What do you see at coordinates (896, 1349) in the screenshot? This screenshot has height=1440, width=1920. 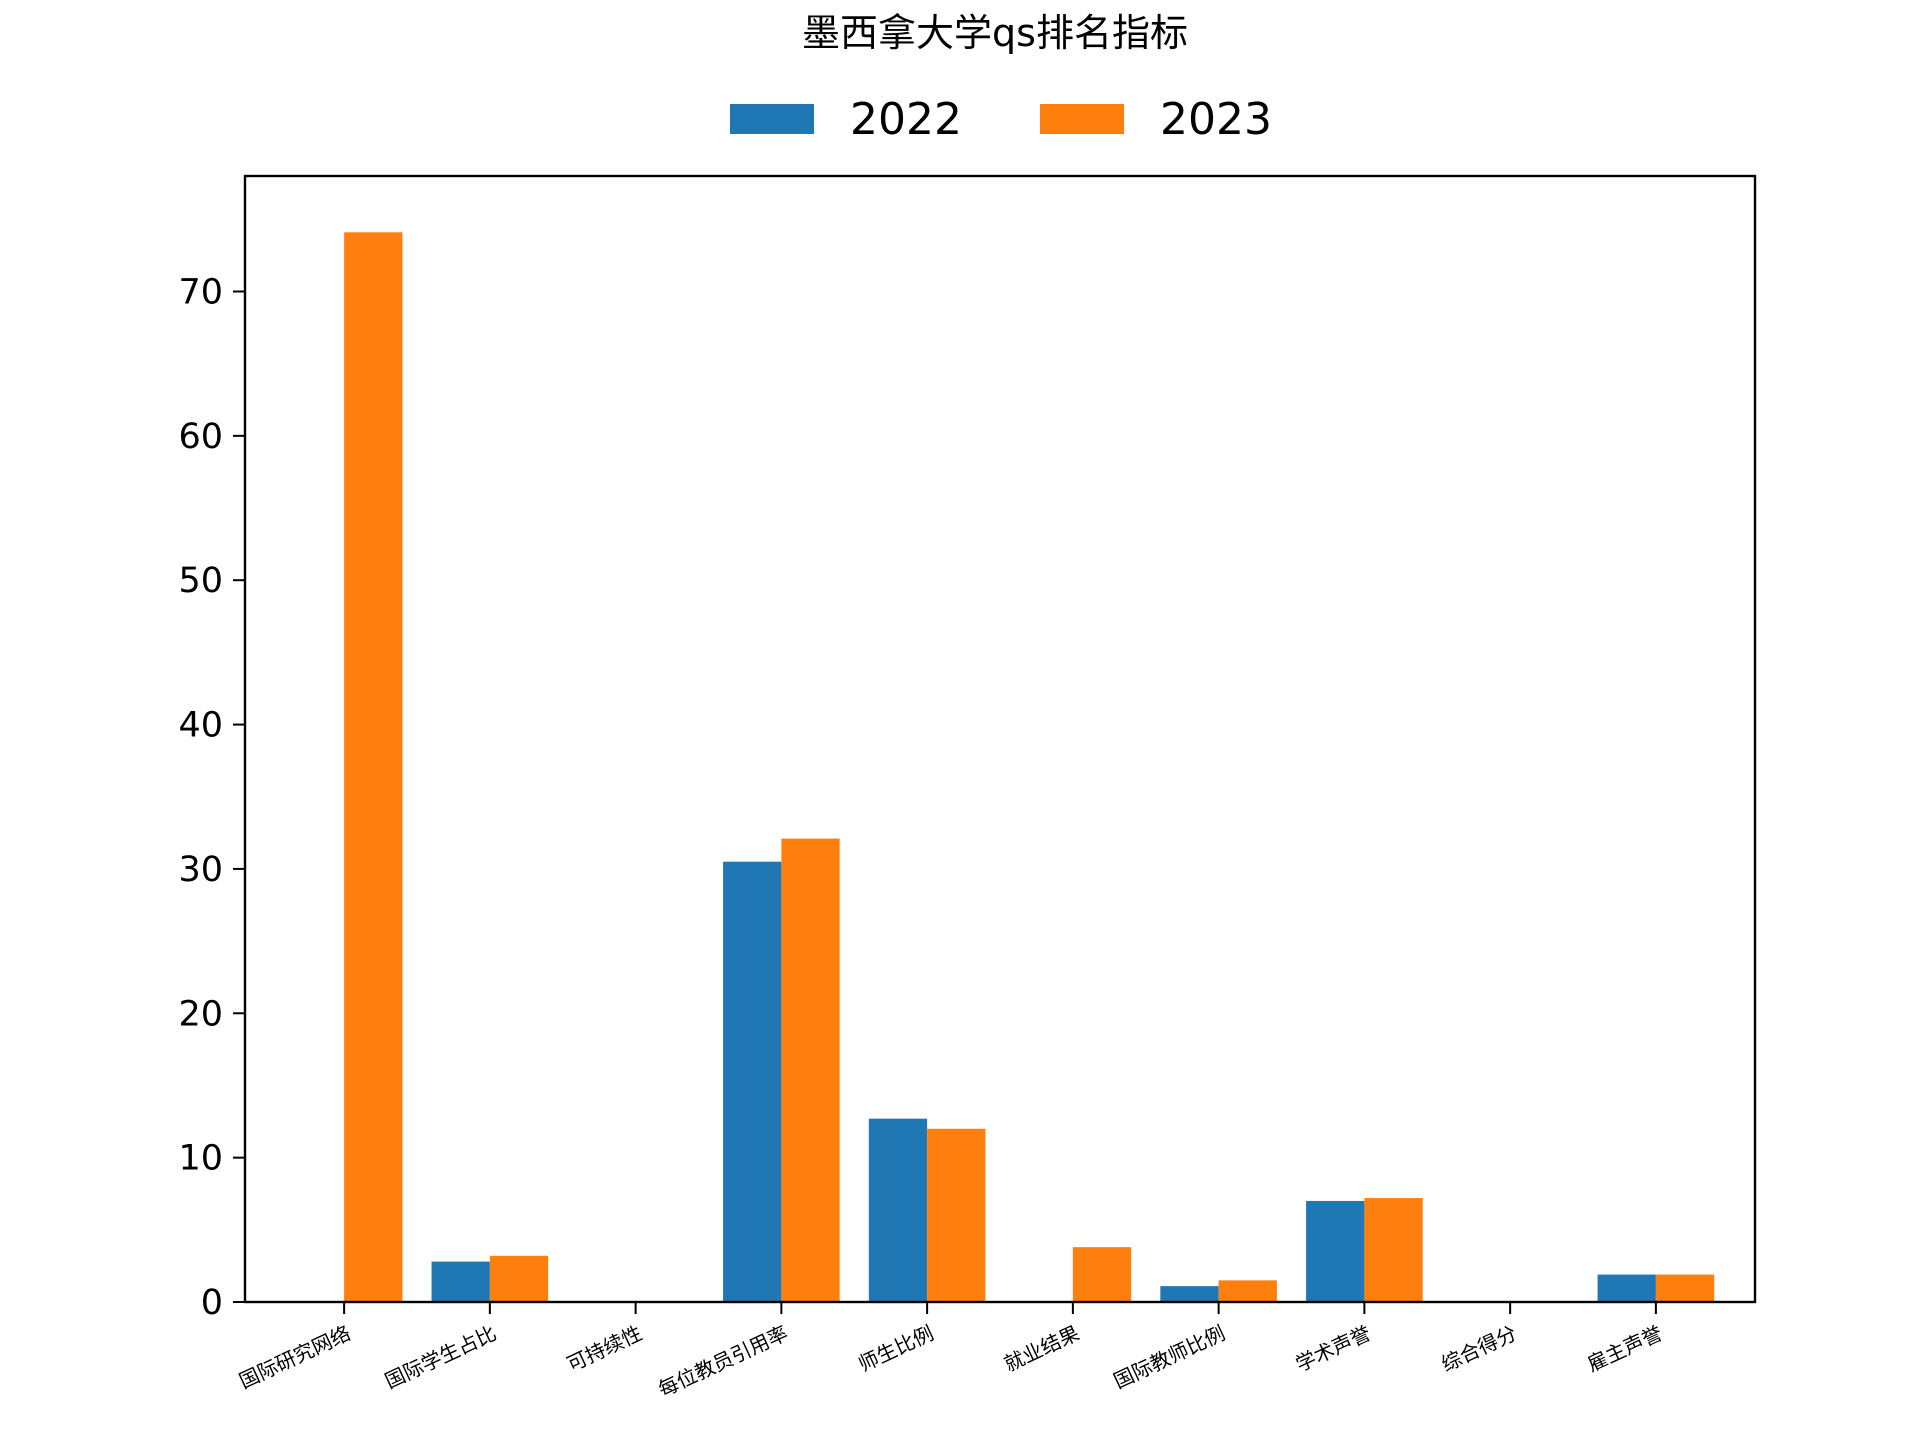 I see `x-tick-label: 师生比例` at bounding box center [896, 1349].